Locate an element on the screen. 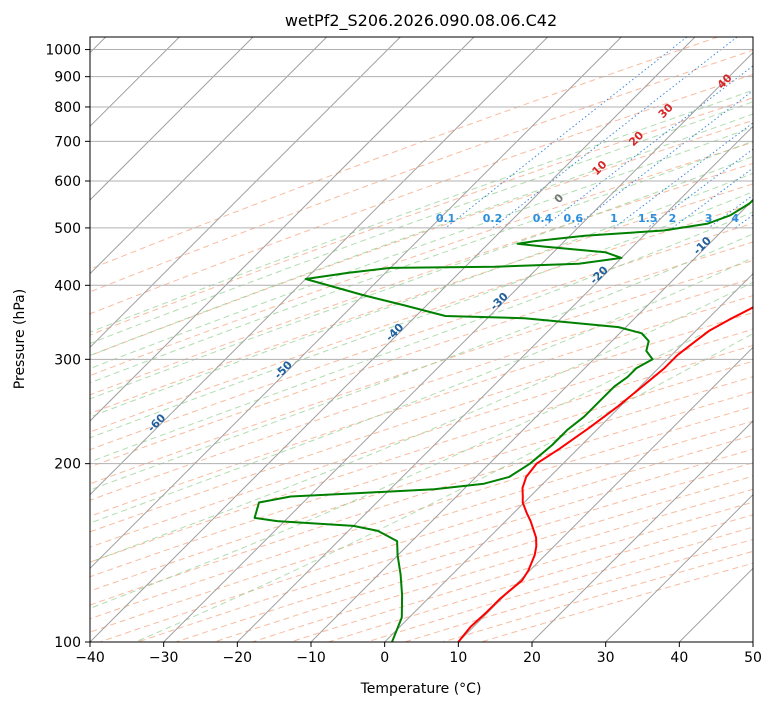 Image resolution: width=775 pixels, height=712 pixels. y-tick-label: 400 is located at coordinates (67, 286).